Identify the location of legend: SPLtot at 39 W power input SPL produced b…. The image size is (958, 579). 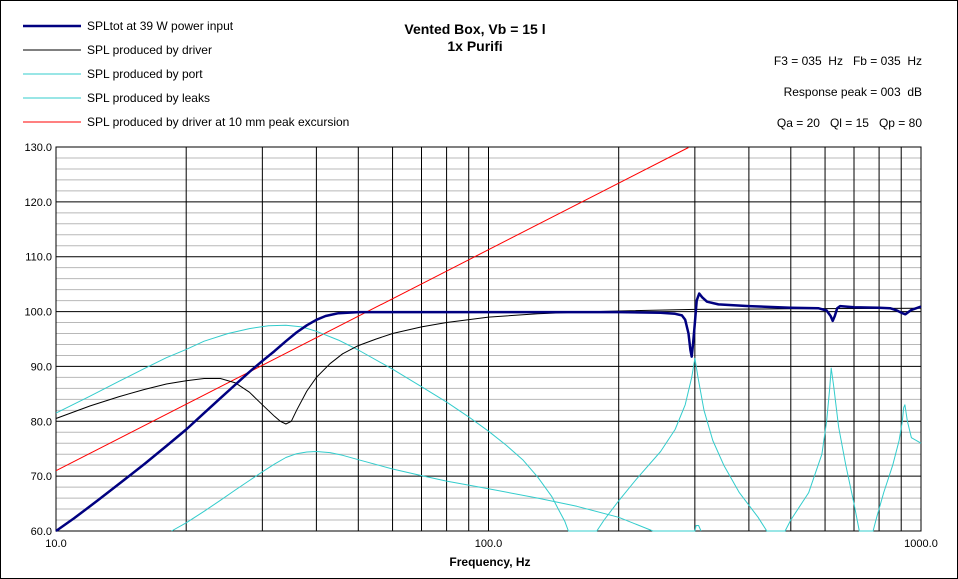
(186, 74).